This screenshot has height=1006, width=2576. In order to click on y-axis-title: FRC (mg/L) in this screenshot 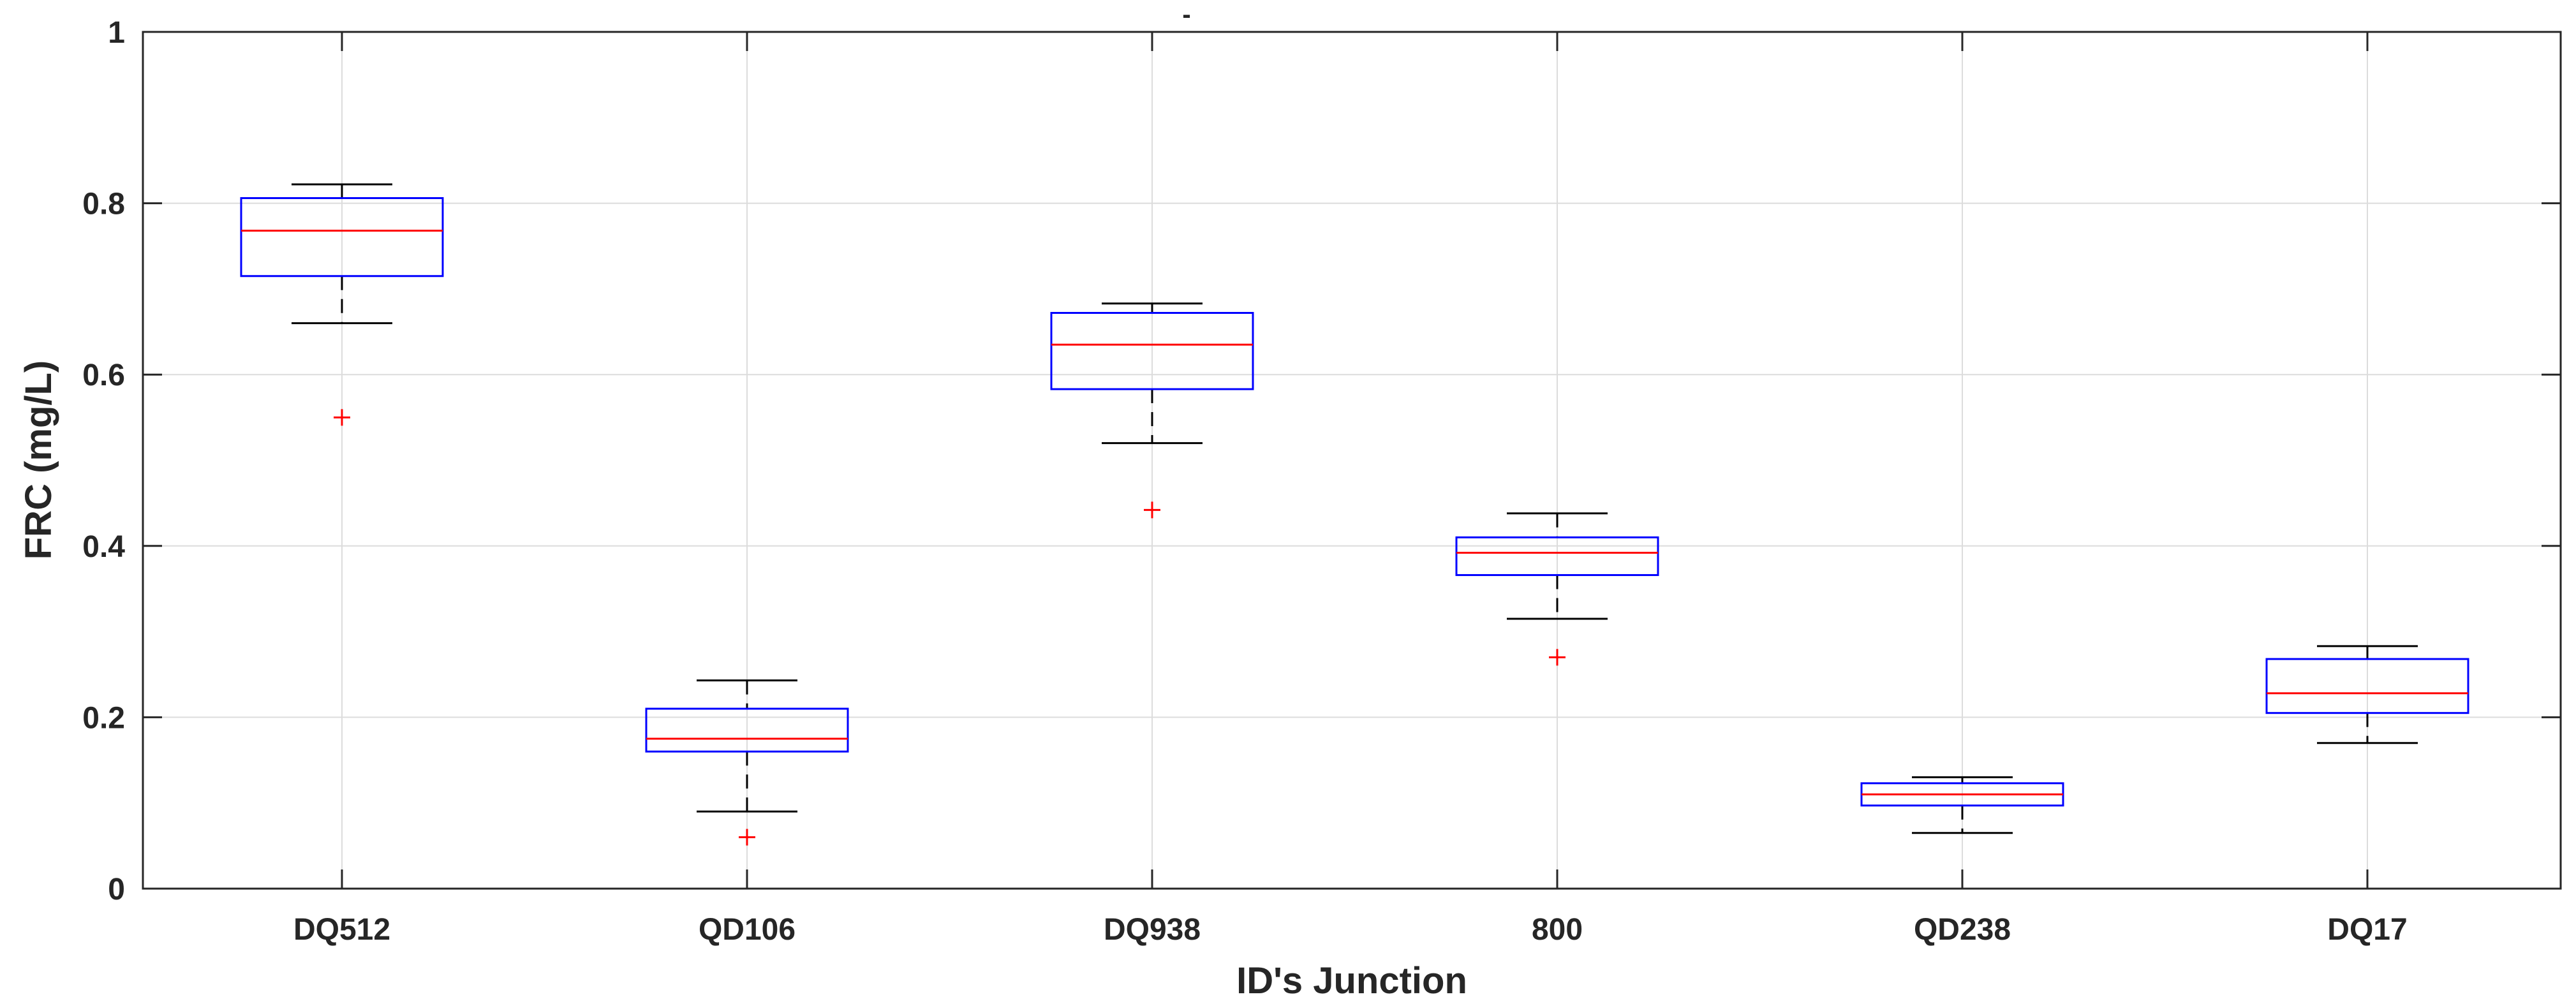, I will do `click(38, 460)`.